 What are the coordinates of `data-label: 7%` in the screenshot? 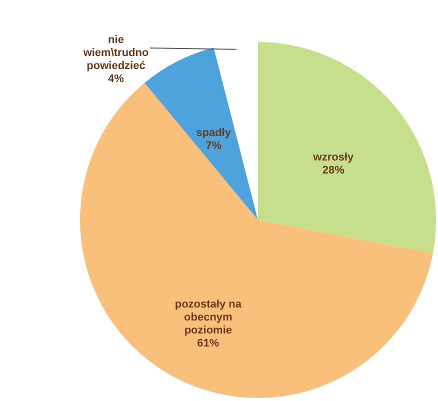 It's located at (214, 146).